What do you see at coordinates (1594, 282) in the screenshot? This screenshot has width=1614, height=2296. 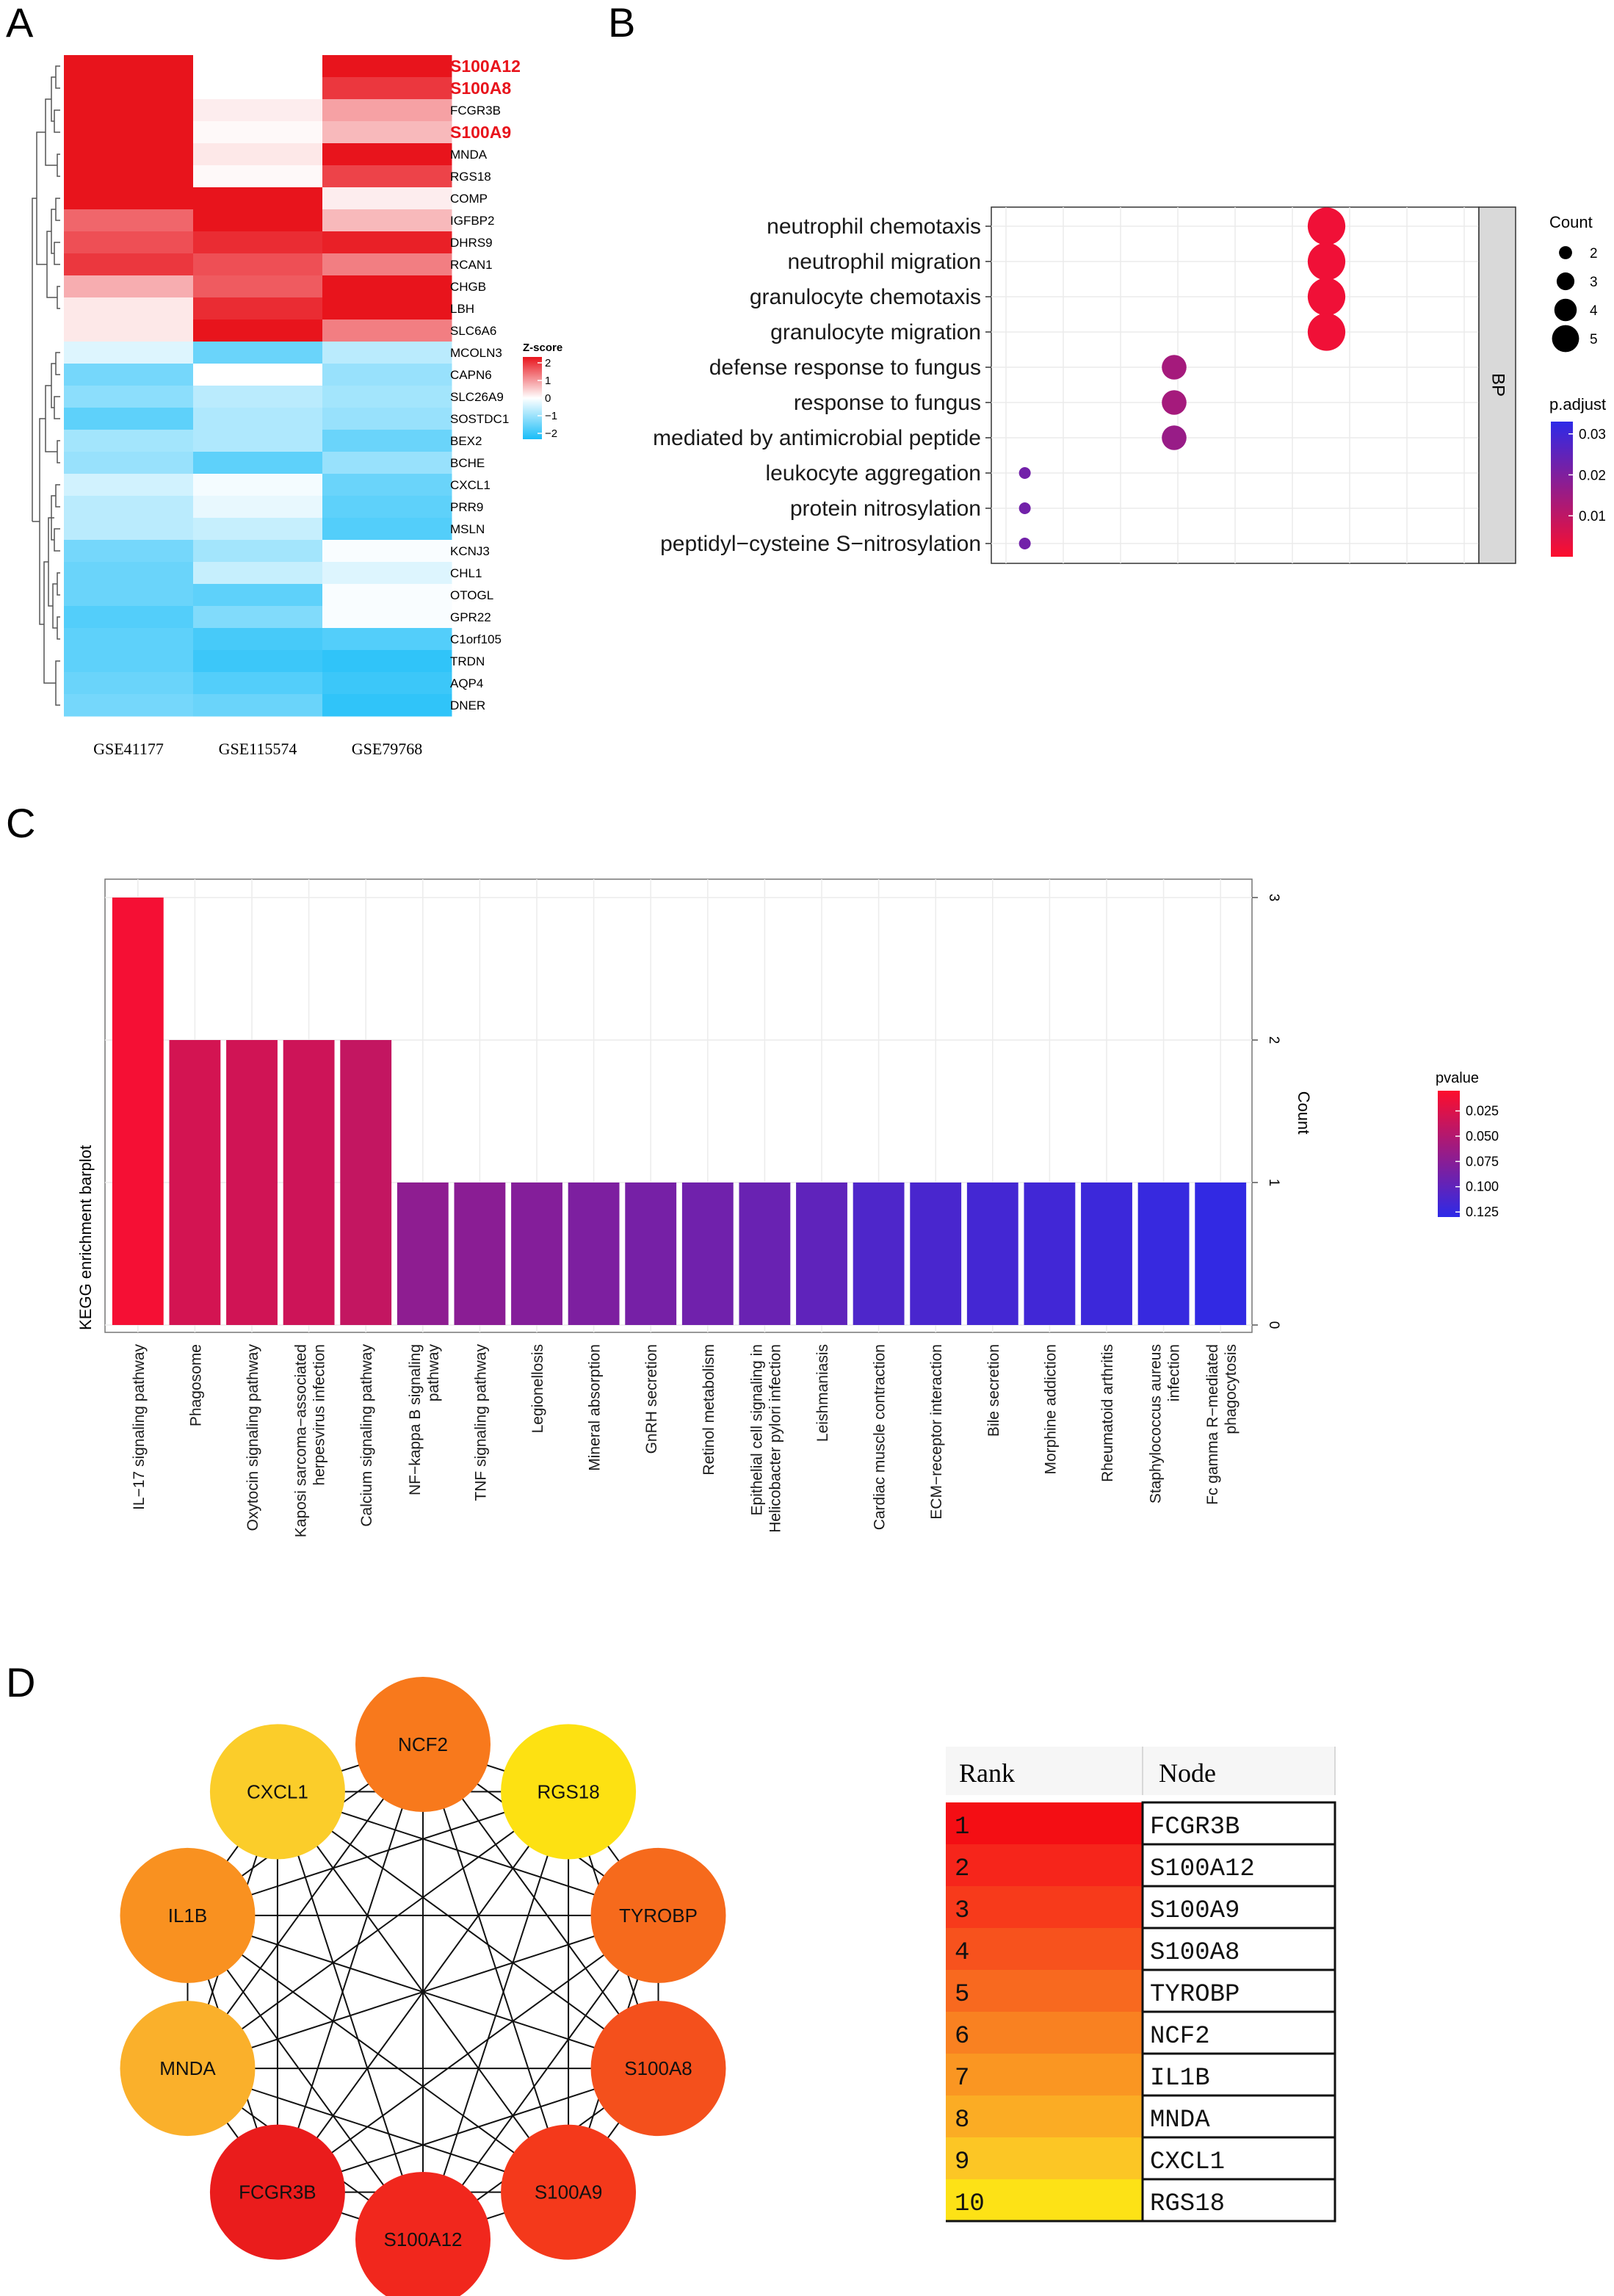 I see `count-legend-label-3: 3` at bounding box center [1594, 282].